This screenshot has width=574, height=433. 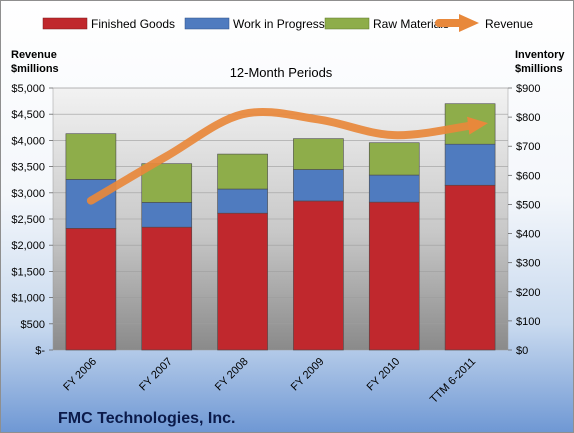 What do you see at coordinates (281, 72) in the screenshot?
I see `chart-title: 12-Month Periods` at bounding box center [281, 72].